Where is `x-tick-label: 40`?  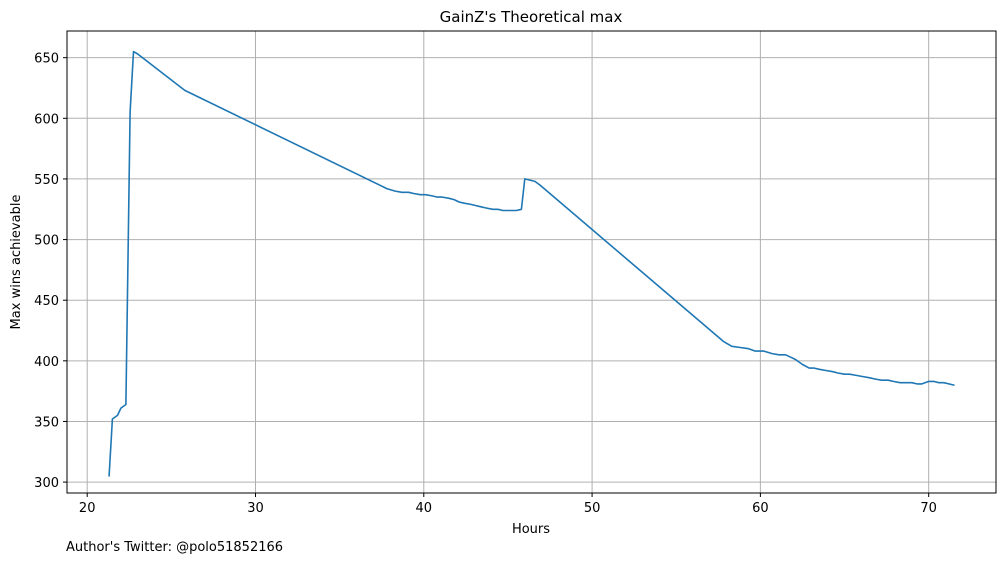 x-tick-label: 40 is located at coordinates (424, 508).